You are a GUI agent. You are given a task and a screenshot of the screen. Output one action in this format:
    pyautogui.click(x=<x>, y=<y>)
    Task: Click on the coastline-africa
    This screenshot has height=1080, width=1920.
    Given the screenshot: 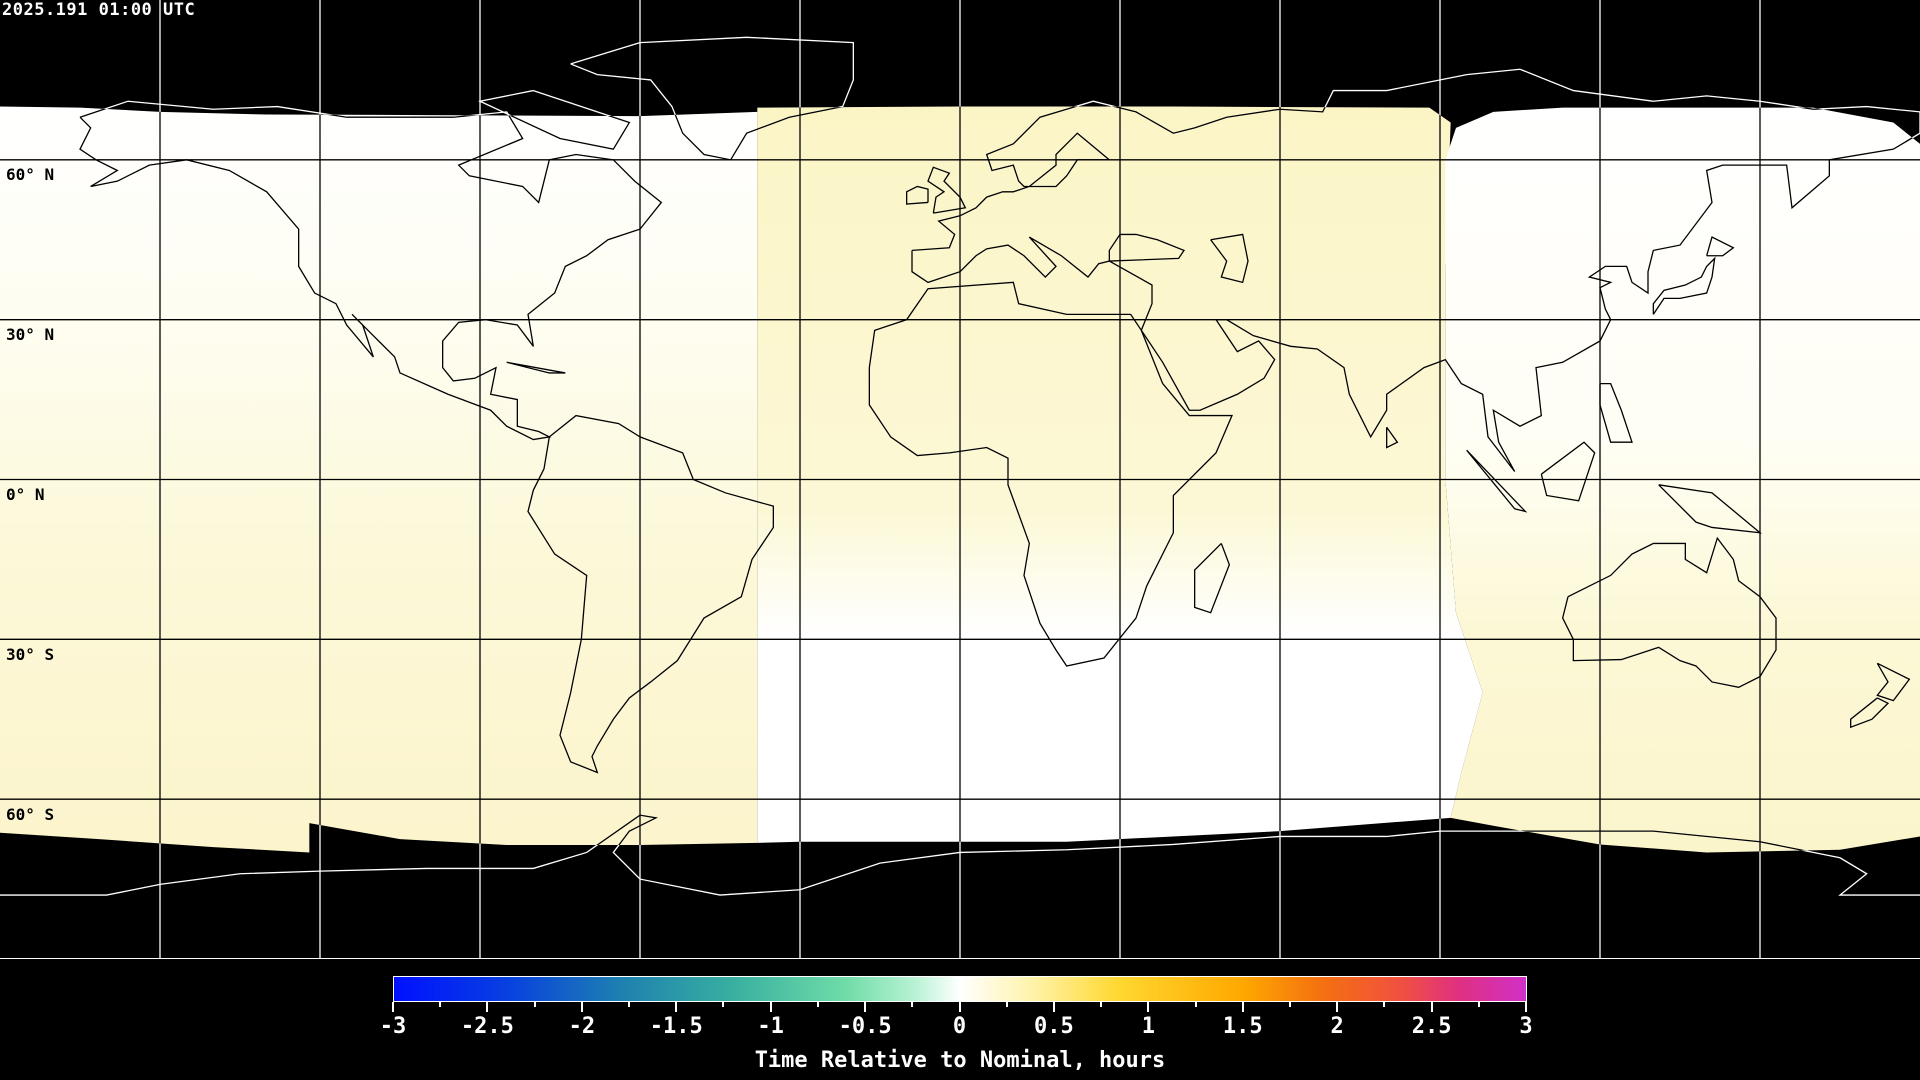 What is the action you would take?
    pyautogui.click(x=1050, y=474)
    